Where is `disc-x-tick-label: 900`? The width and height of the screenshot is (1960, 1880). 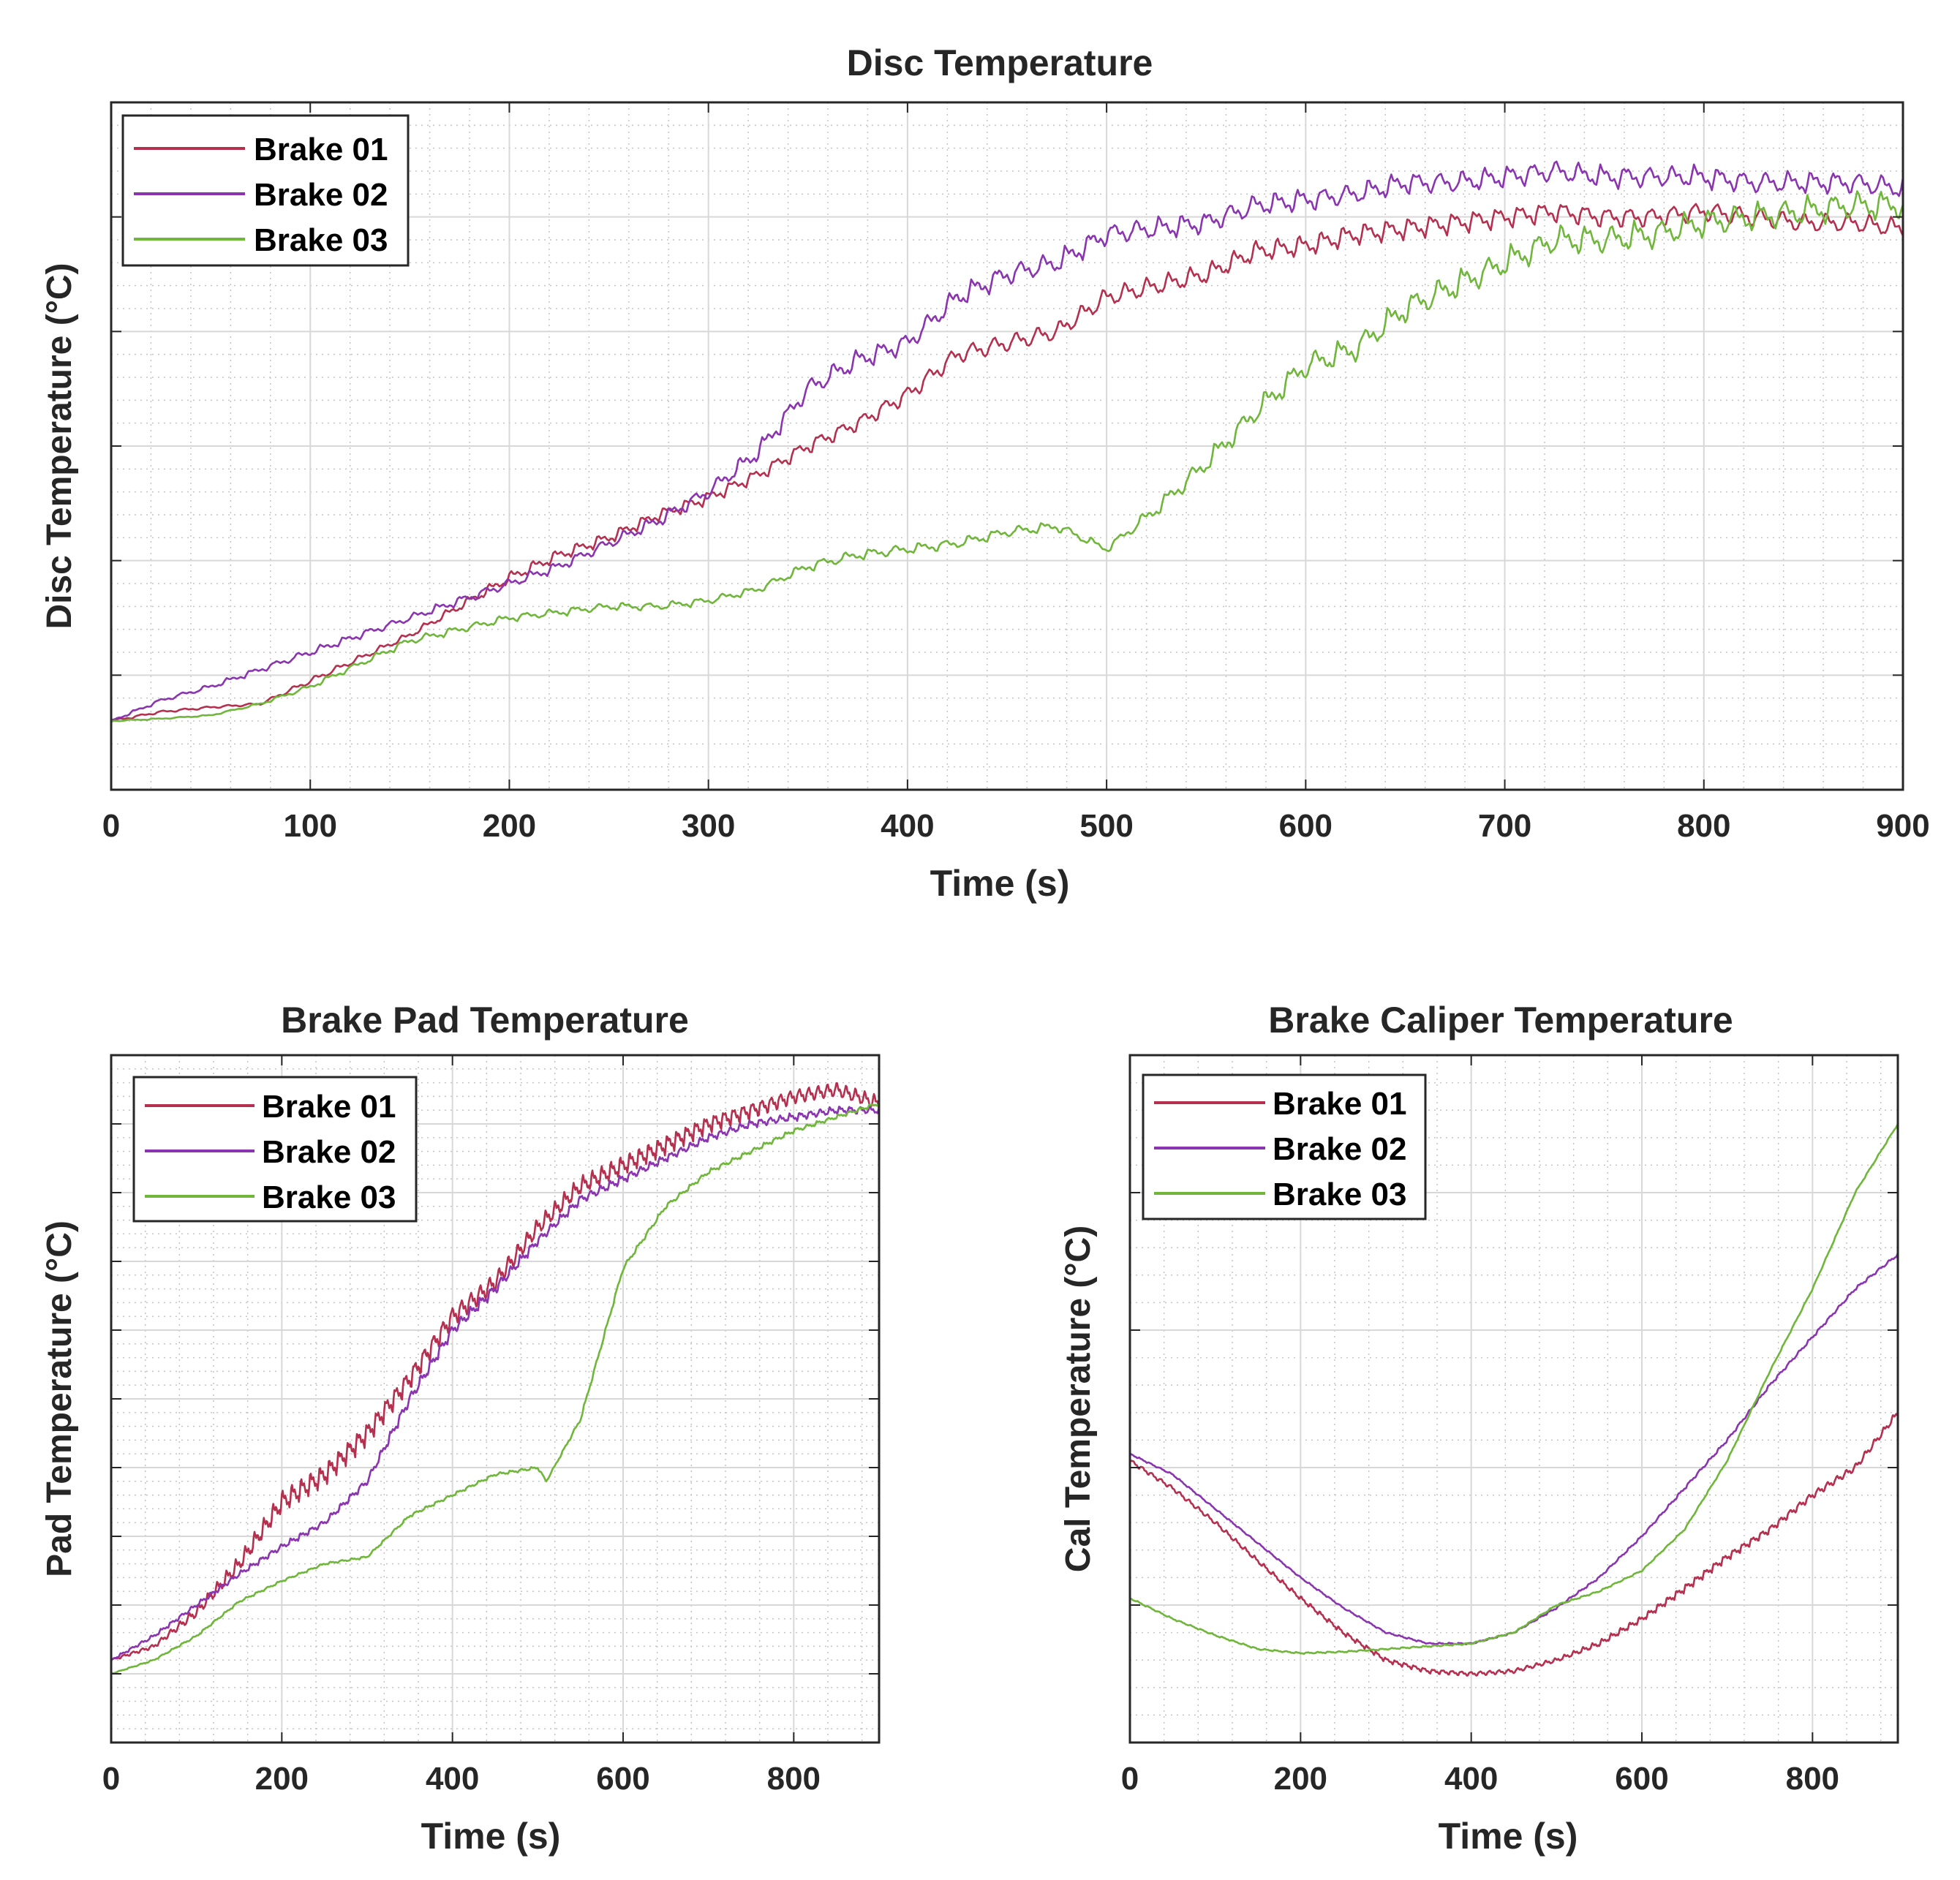
disc-x-tick-label: 900 is located at coordinates (1902, 826).